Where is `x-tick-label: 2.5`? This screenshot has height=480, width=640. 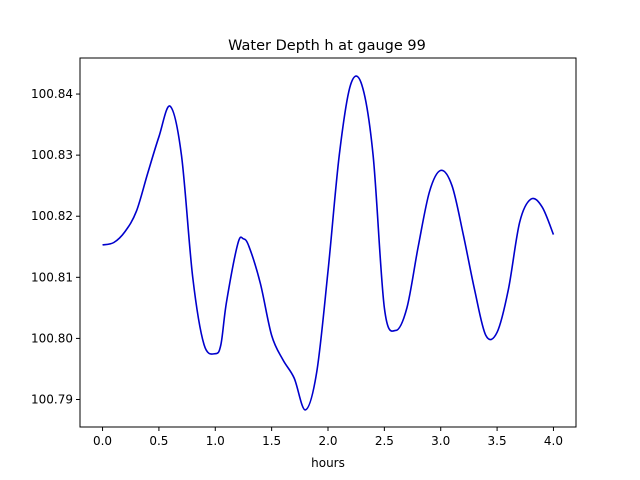
x-tick-label: 2.5 is located at coordinates (384, 441).